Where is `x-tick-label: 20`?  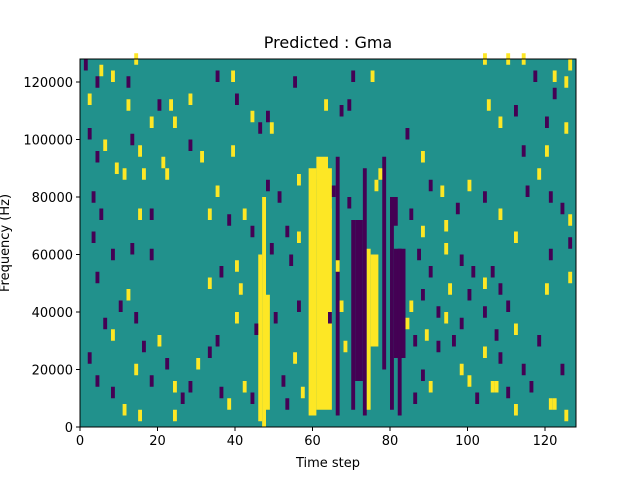 x-tick-label: 20 is located at coordinates (157, 441).